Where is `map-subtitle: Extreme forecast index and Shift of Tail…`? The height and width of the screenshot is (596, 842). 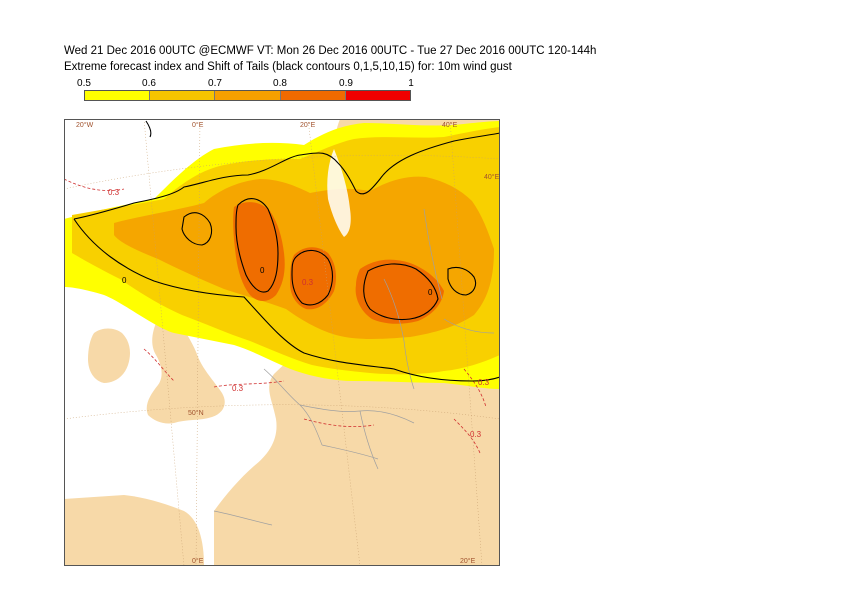 map-subtitle: Extreme forecast index and Shift of Tail… is located at coordinates (288, 67).